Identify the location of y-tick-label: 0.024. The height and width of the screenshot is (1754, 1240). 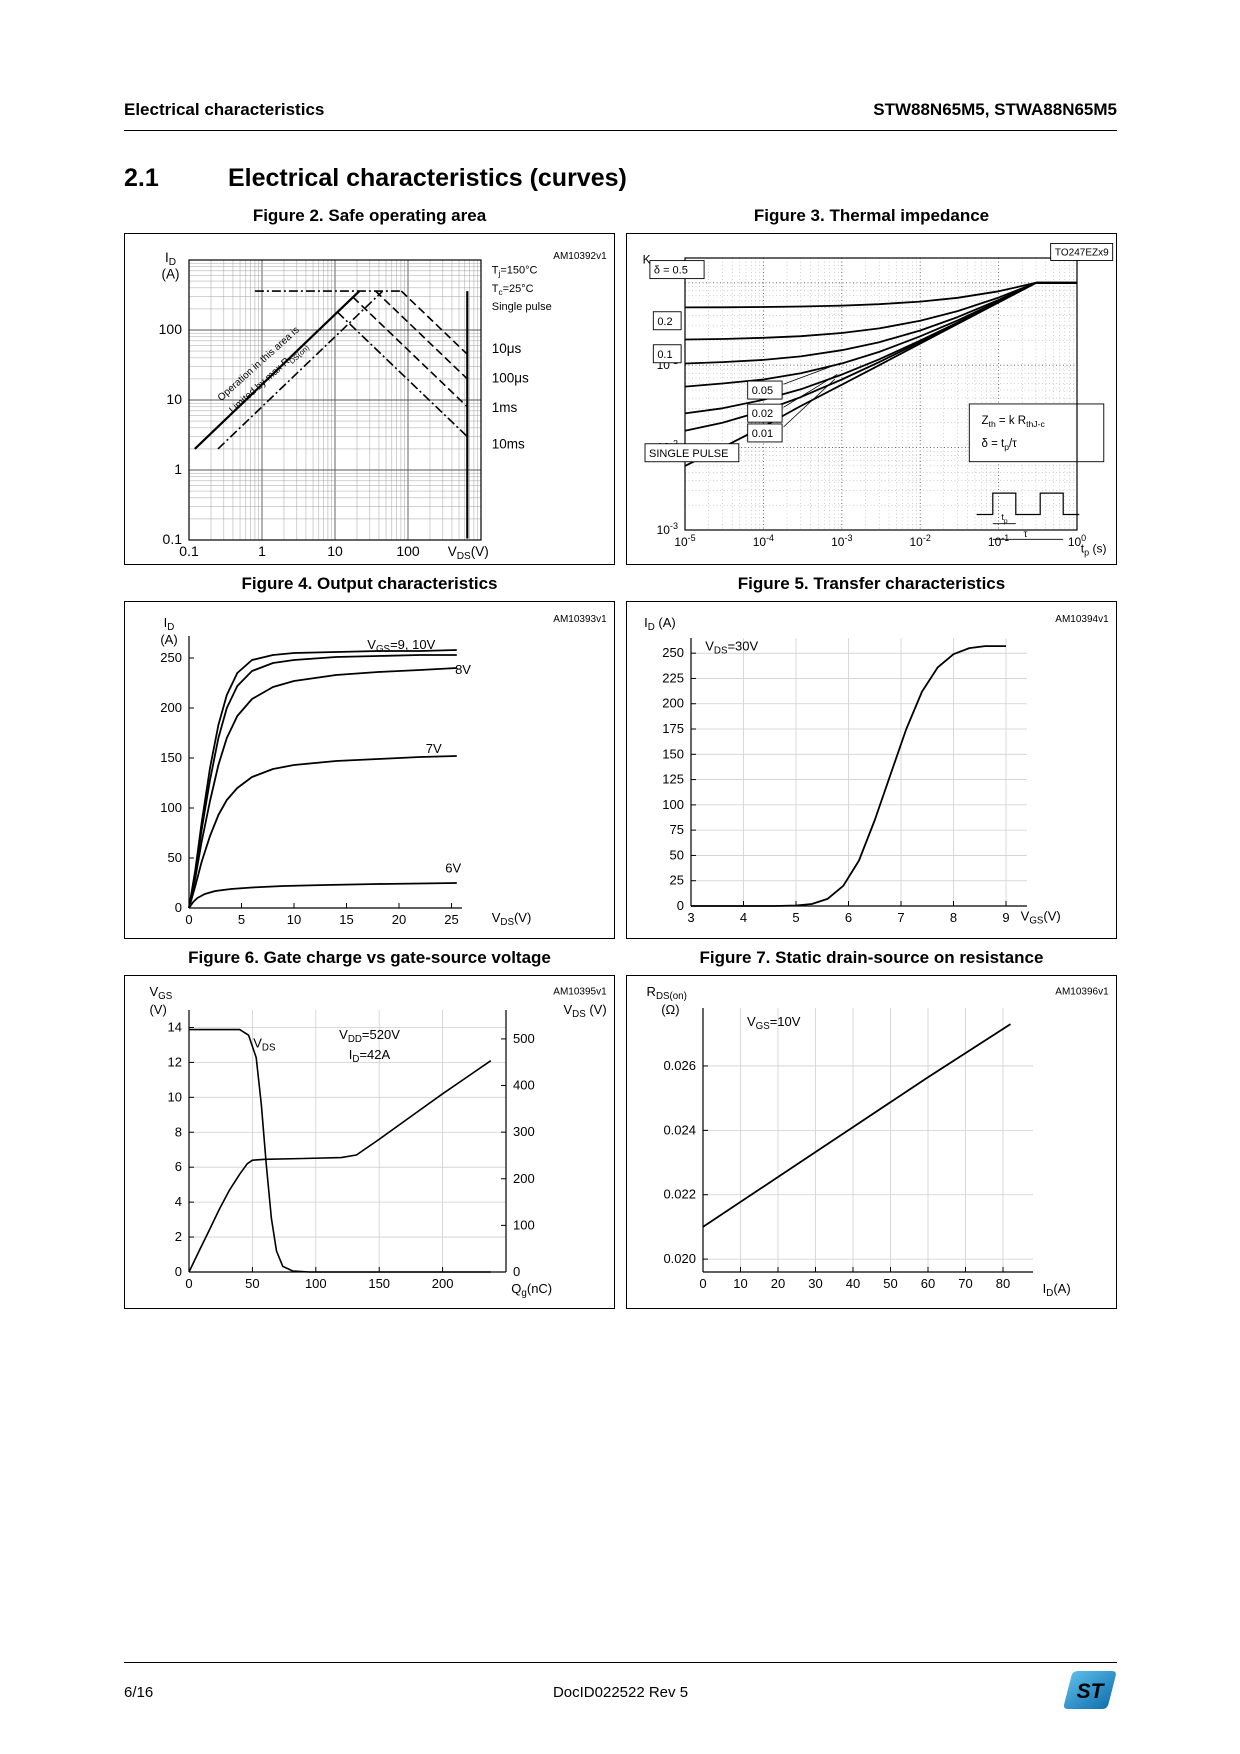
(679, 1129).